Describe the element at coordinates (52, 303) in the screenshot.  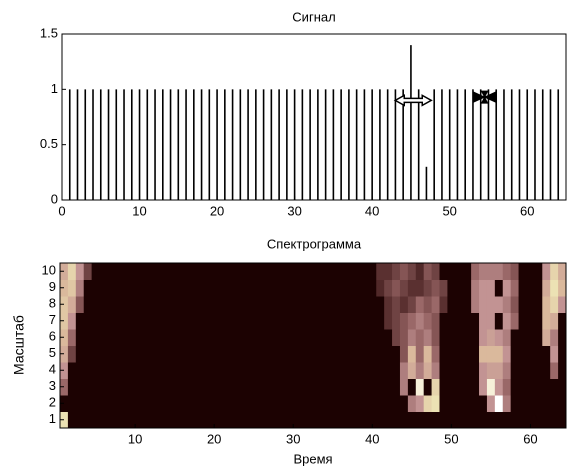
I see `y-tick-label: 8` at that location.